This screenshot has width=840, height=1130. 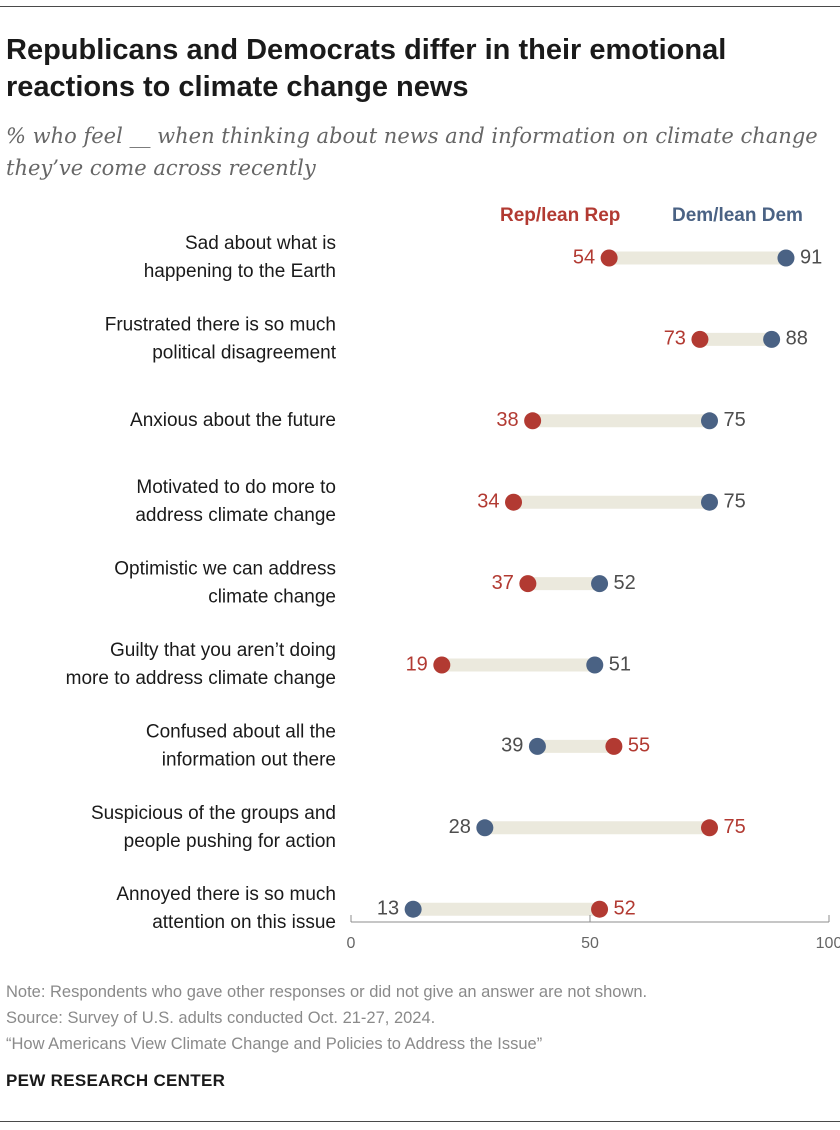 I want to click on rep-value-label: 73, so click(x=675, y=339).